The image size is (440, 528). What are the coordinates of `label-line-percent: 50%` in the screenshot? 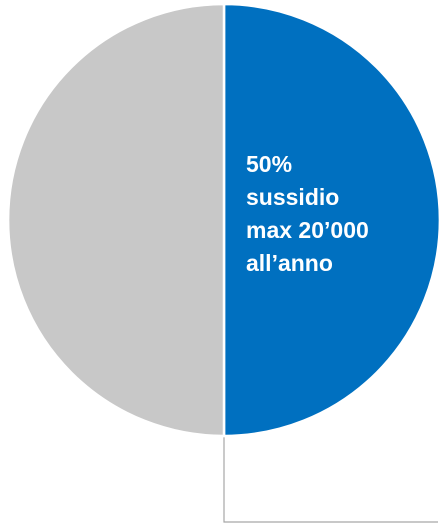 It's located at (269, 164).